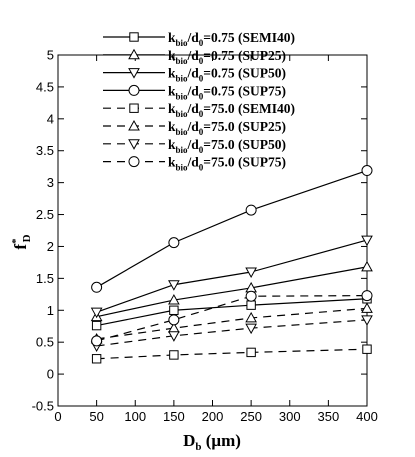  I want to click on legend-label: kbio/d0=75.0 (SEMI40), so click(231, 110).